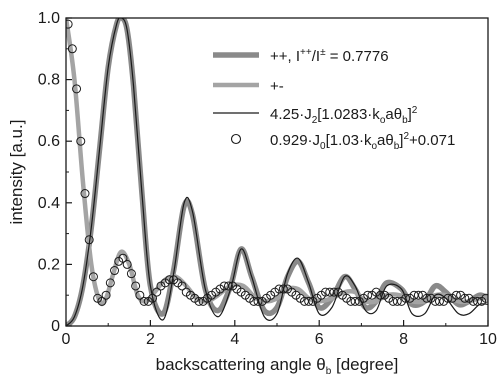 The height and width of the screenshot is (378, 500). I want to click on x-axis-label: backscattering angle θb [degree], so click(277, 366).